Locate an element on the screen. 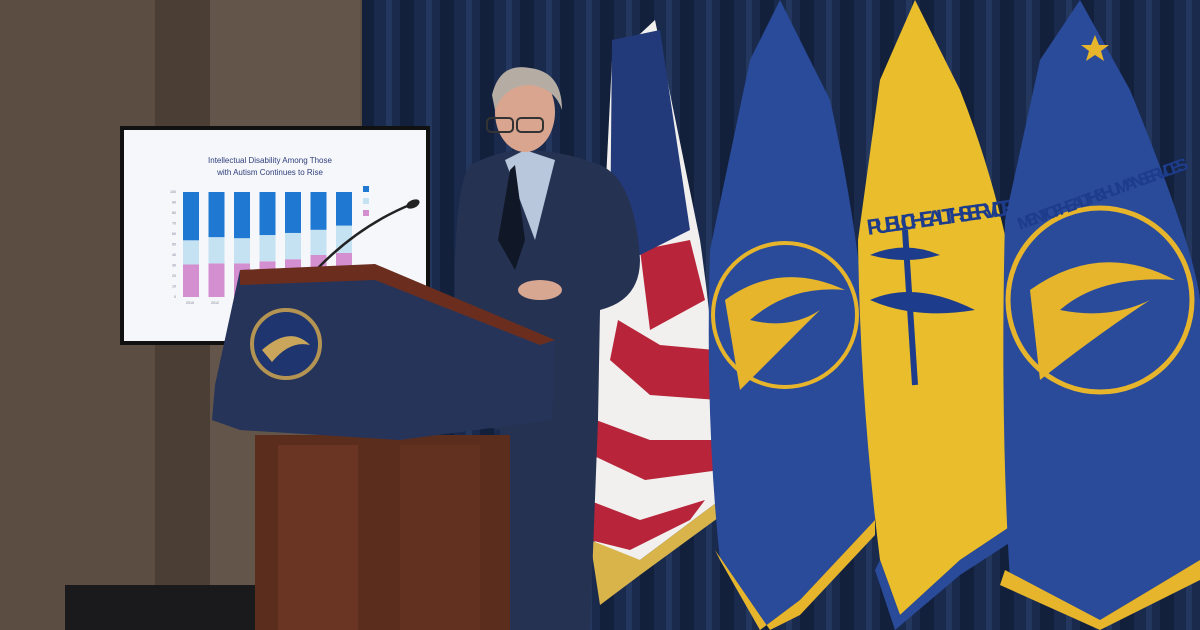 The image size is (1200, 630). y-tick-label: 10 is located at coordinates (174, 287).